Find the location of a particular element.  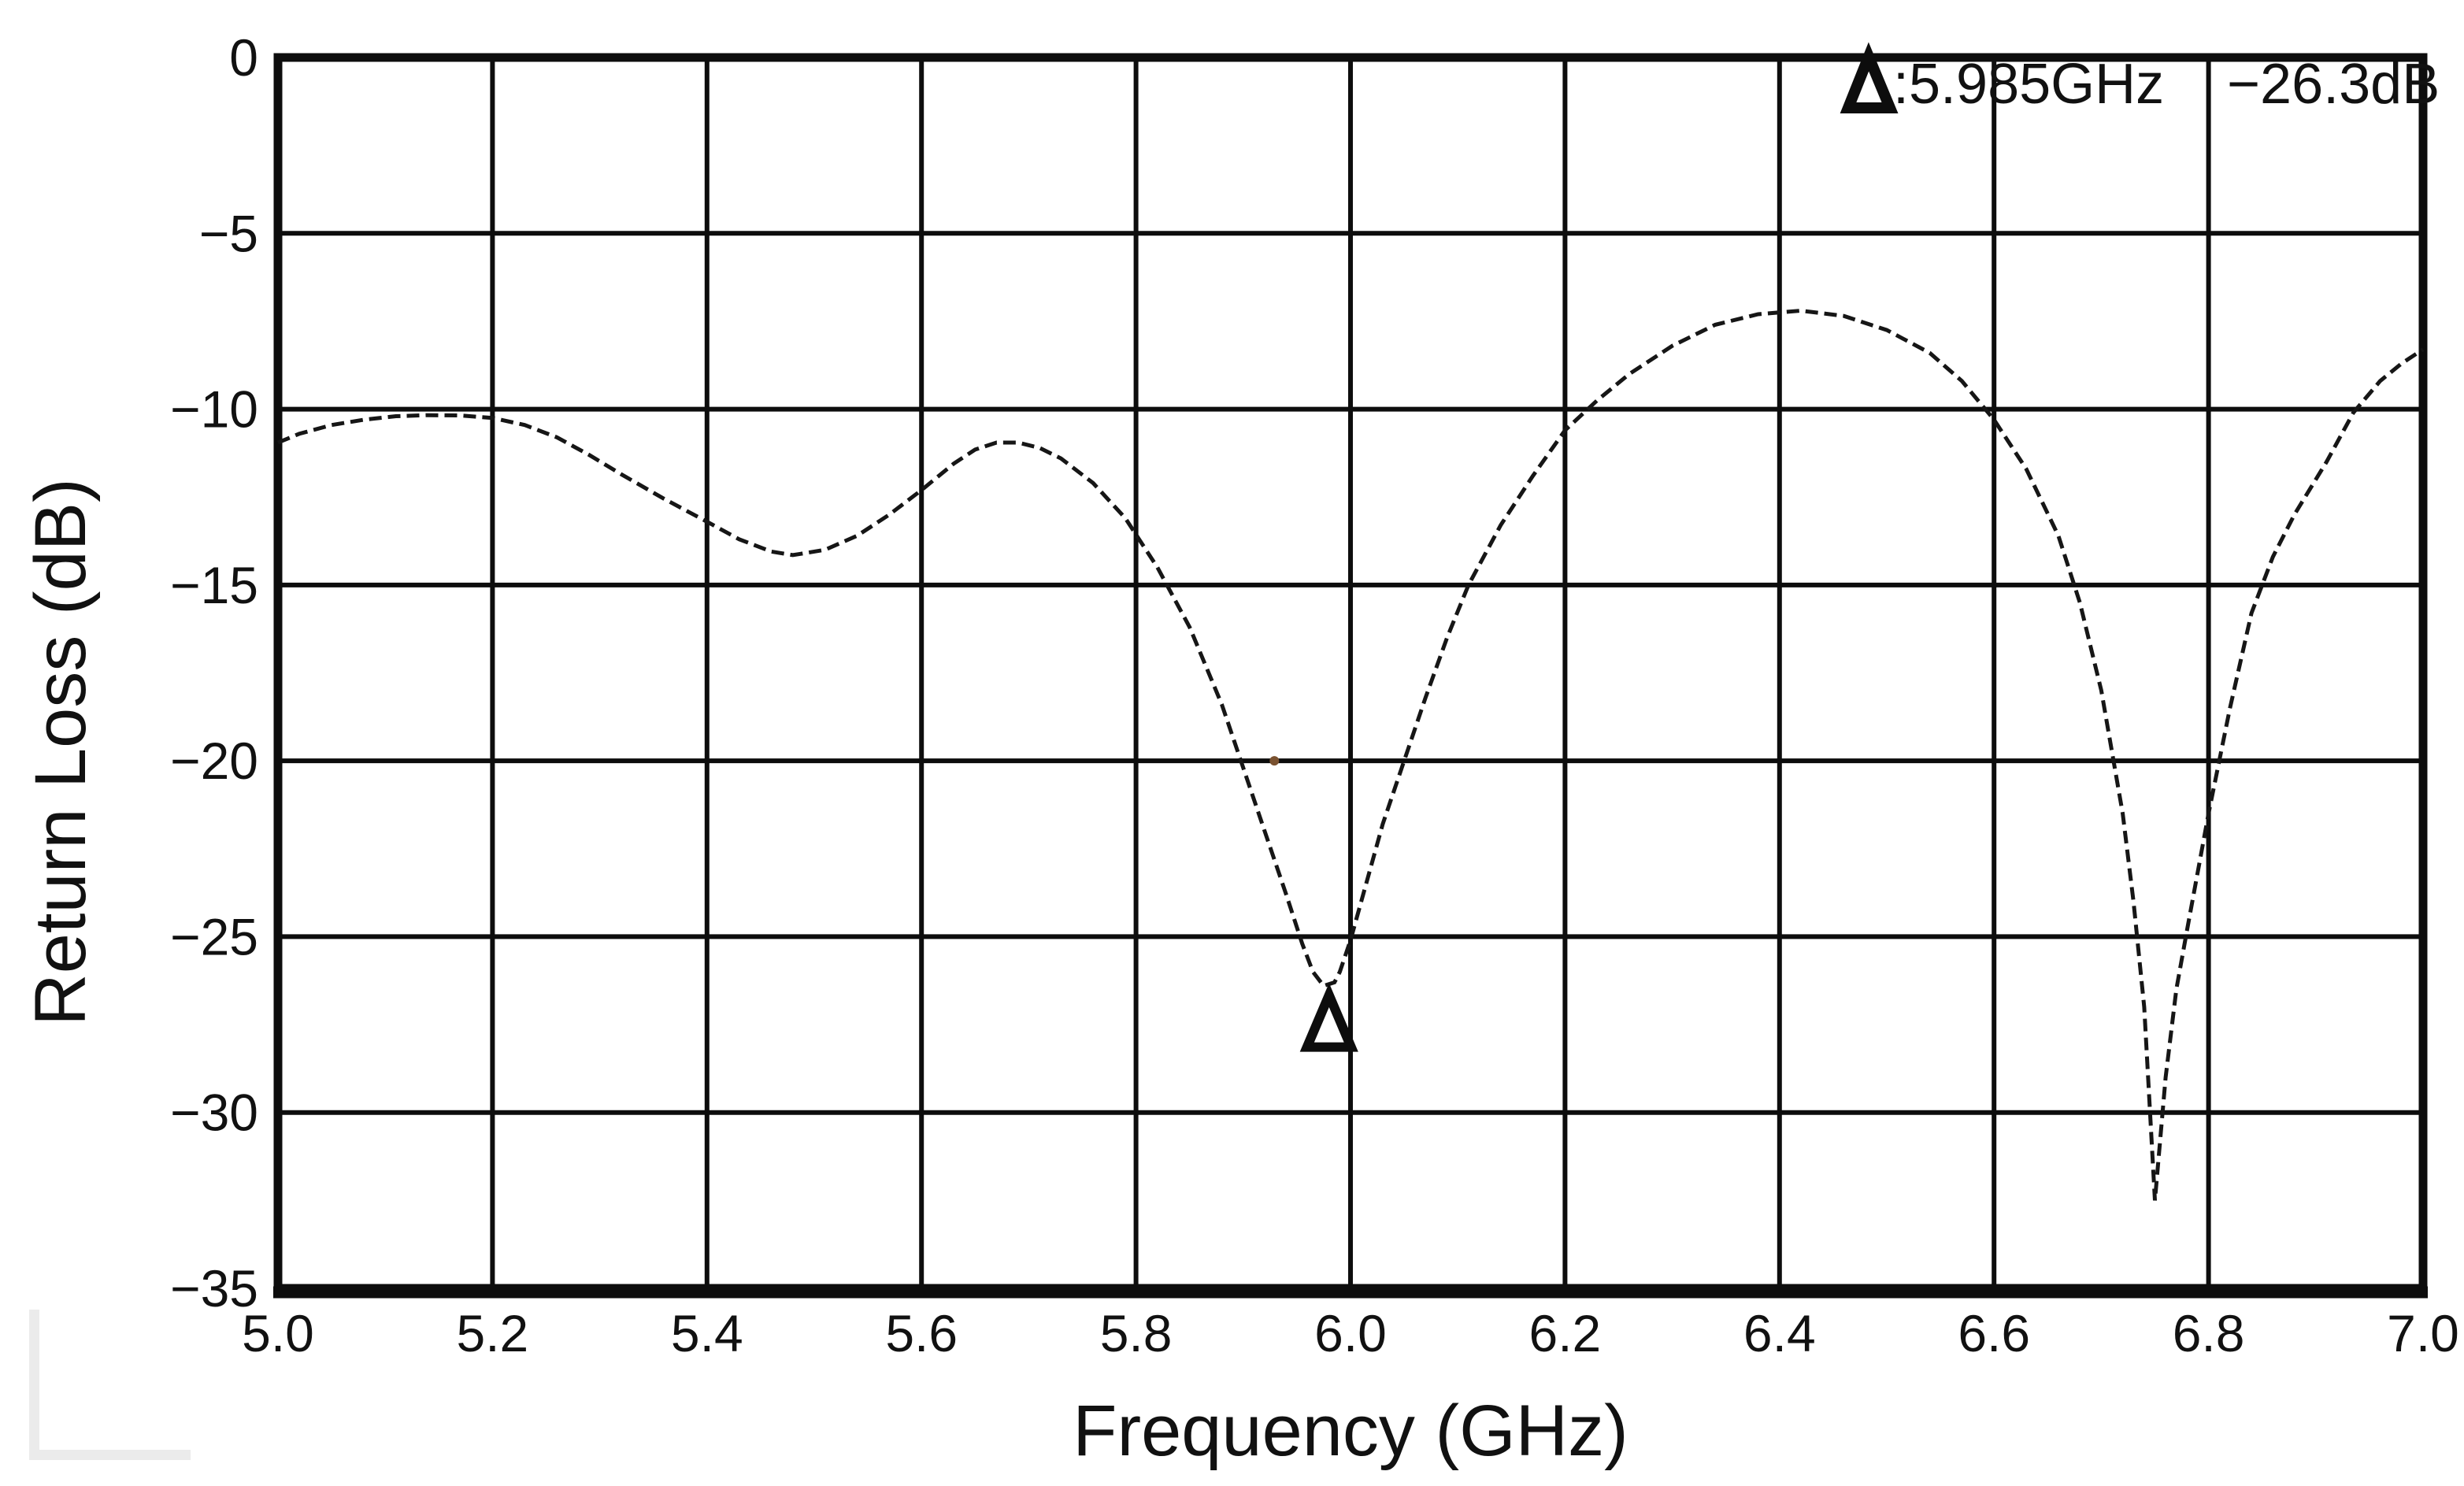

x-axis-title: Frequency (GHz) is located at coordinates (1350, 1431).